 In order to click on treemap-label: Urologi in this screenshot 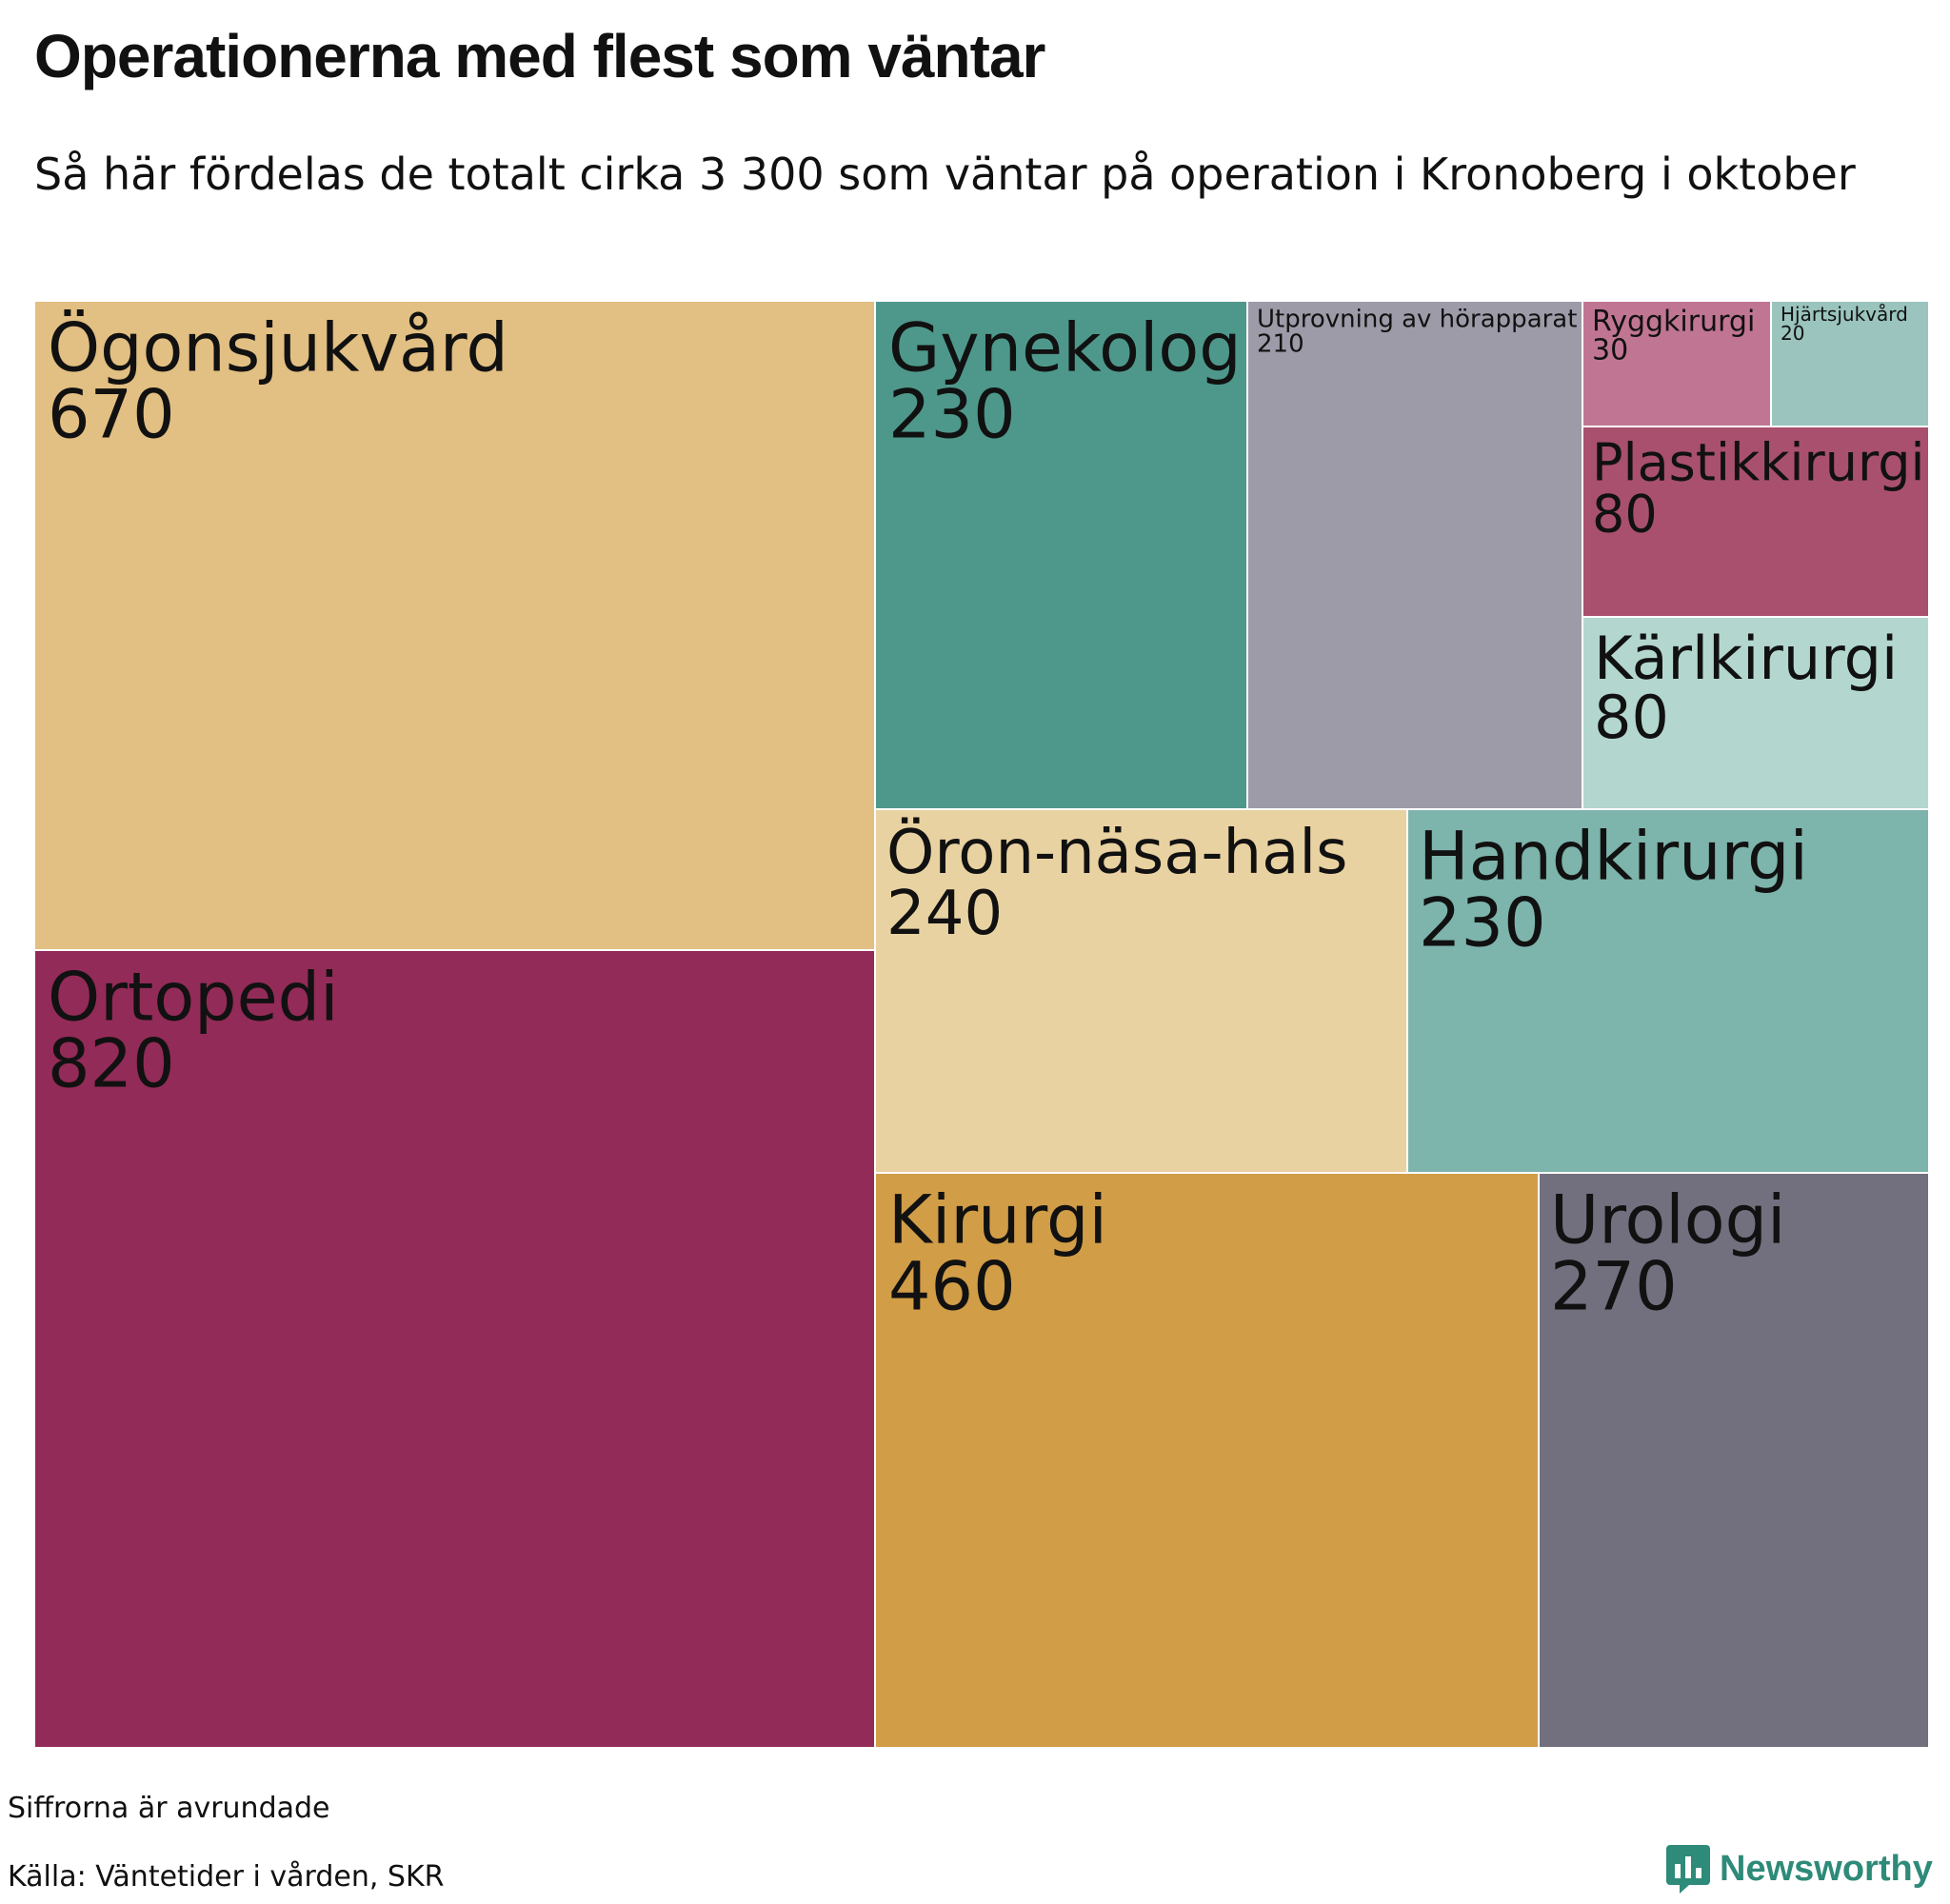, I will do `click(1667, 1220)`.